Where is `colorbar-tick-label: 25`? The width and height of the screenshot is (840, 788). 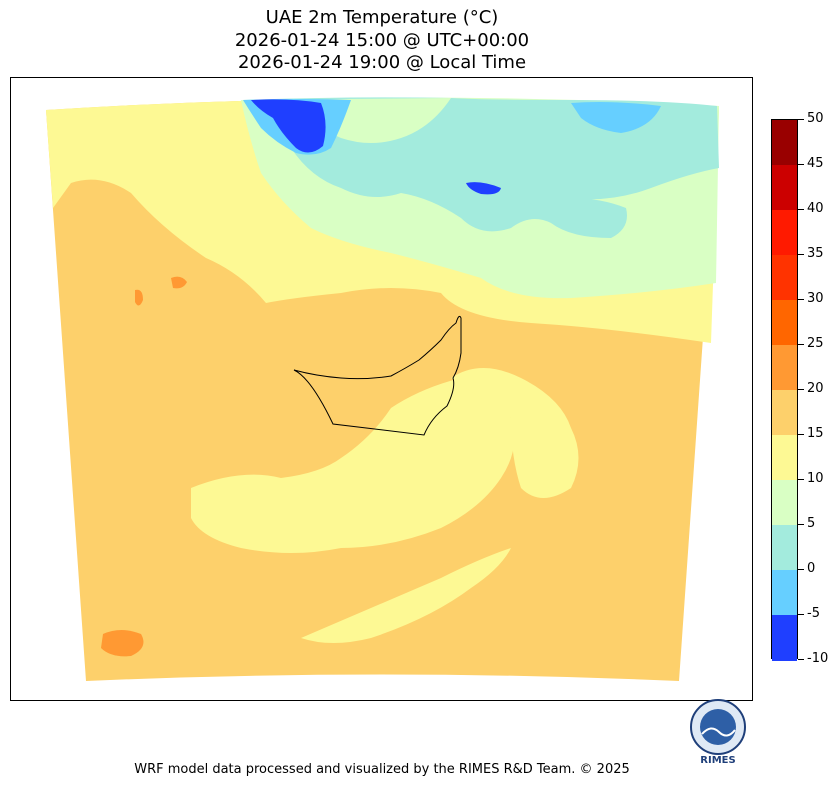
colorbar-tick-label: 25 is located at coordinates (815, 343).